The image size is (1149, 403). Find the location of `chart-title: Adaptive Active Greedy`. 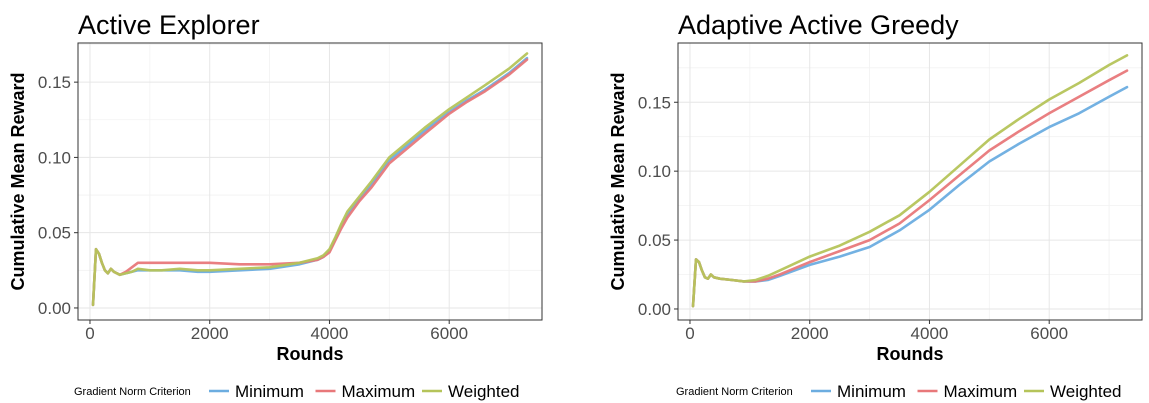

chart-title: Adaptive Active Greedy is located at coordinates (818, 25).